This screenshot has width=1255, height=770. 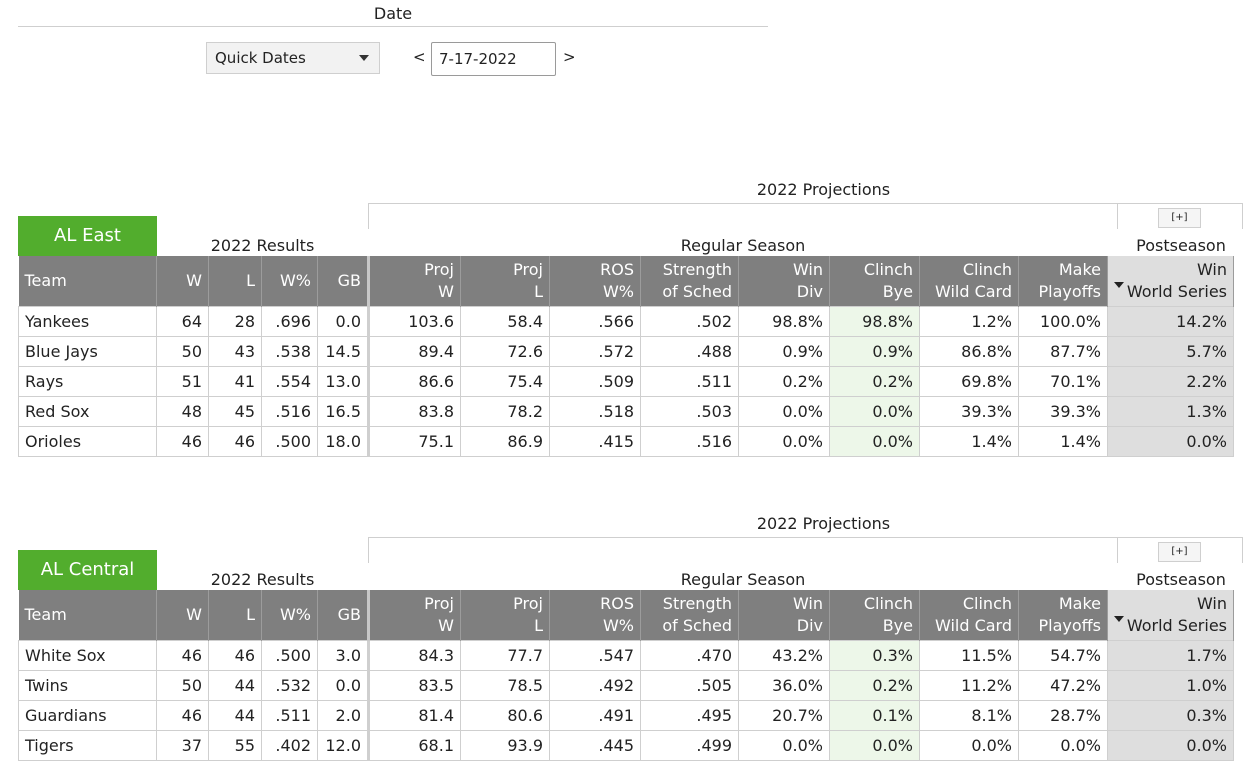 What do you see at coordinates (1063, 655) in the screenshot?
I see `cell-po: 54.7%` at bounding box center [1063, 655].